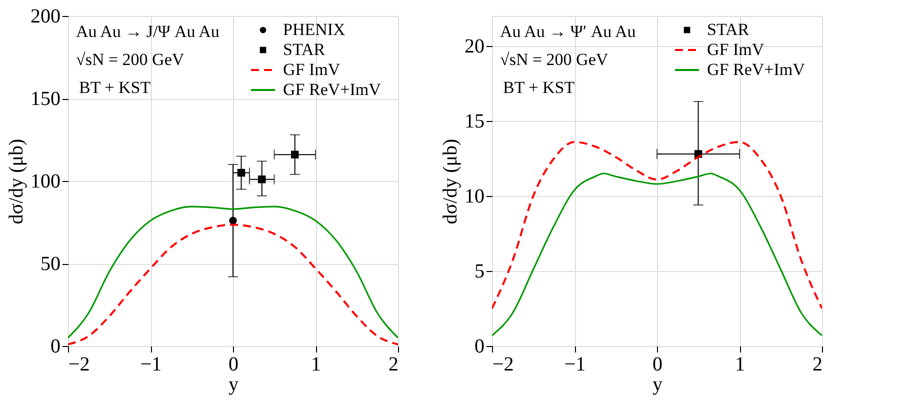  Describe the element at coordinates (568, 31) in the screenshot. I see `annotation: Au Au → Ψ′ Au Au` at that location.